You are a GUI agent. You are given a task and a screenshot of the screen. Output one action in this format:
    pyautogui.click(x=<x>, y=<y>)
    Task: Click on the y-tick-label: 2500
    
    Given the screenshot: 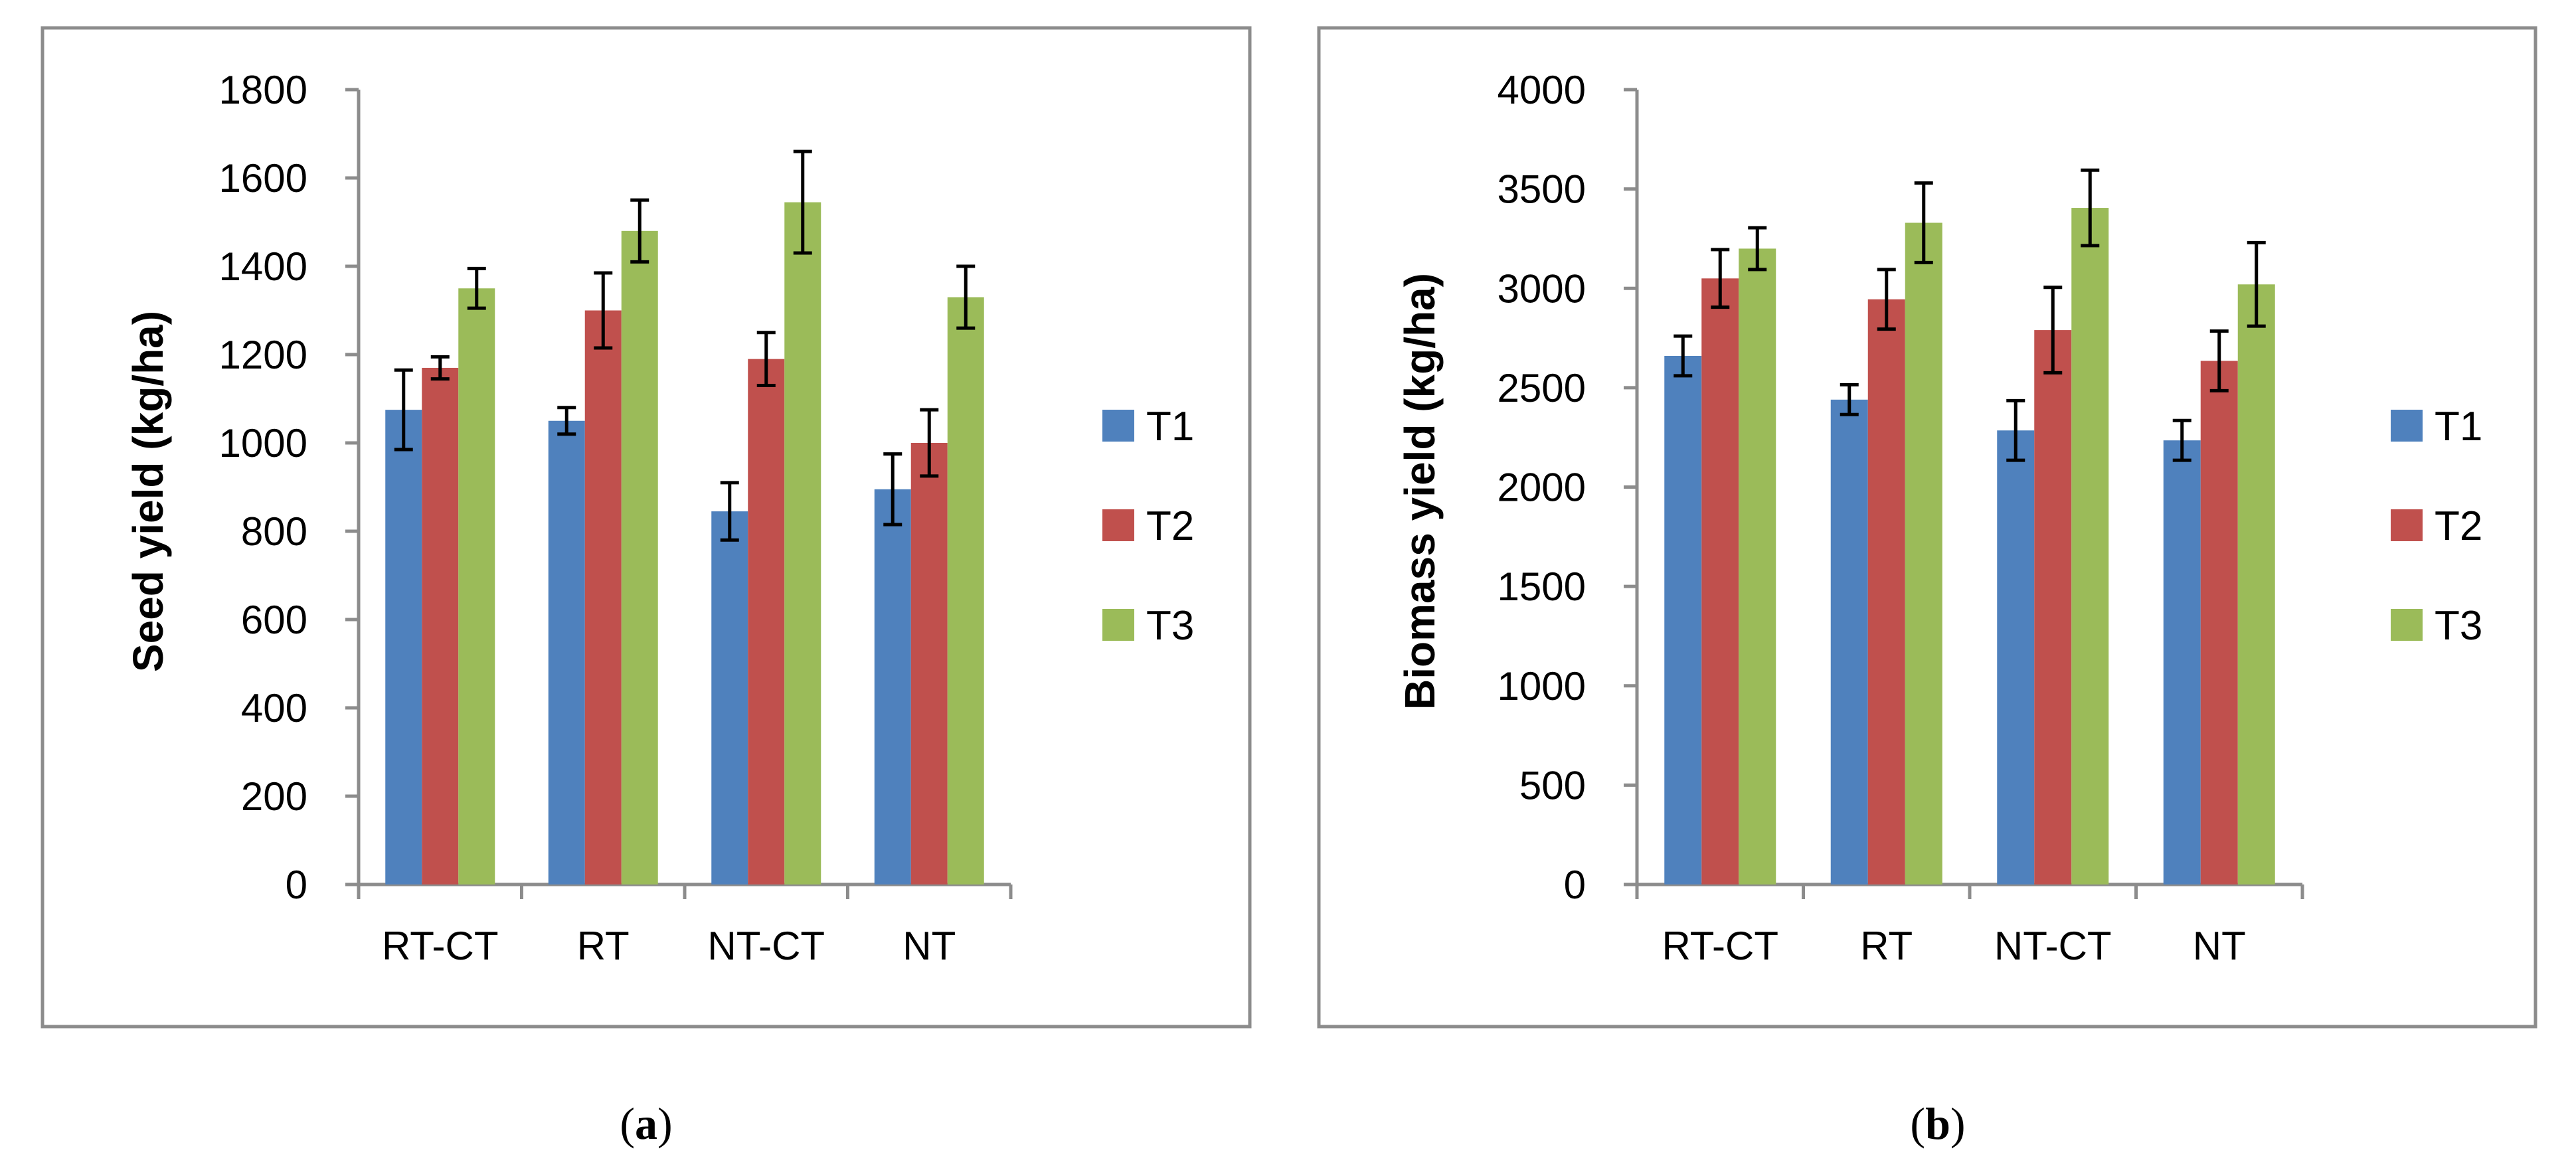 What is the action you would take?
    pyautogui.click(x=1542, y=388)
    